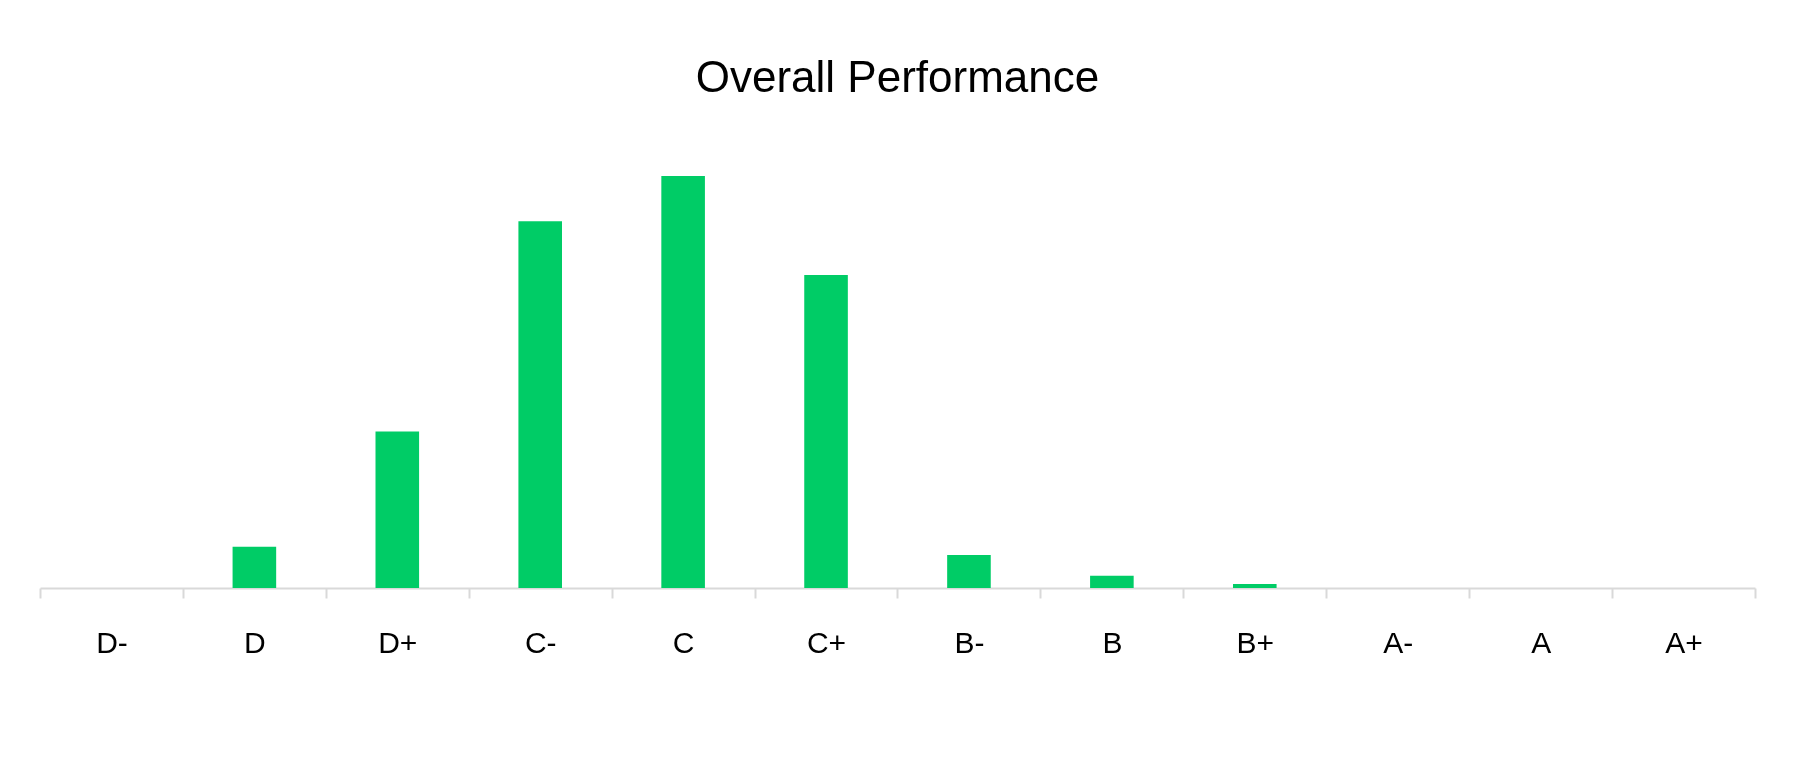  I want to click on x-tick-label: B+, so click(1255, 642).